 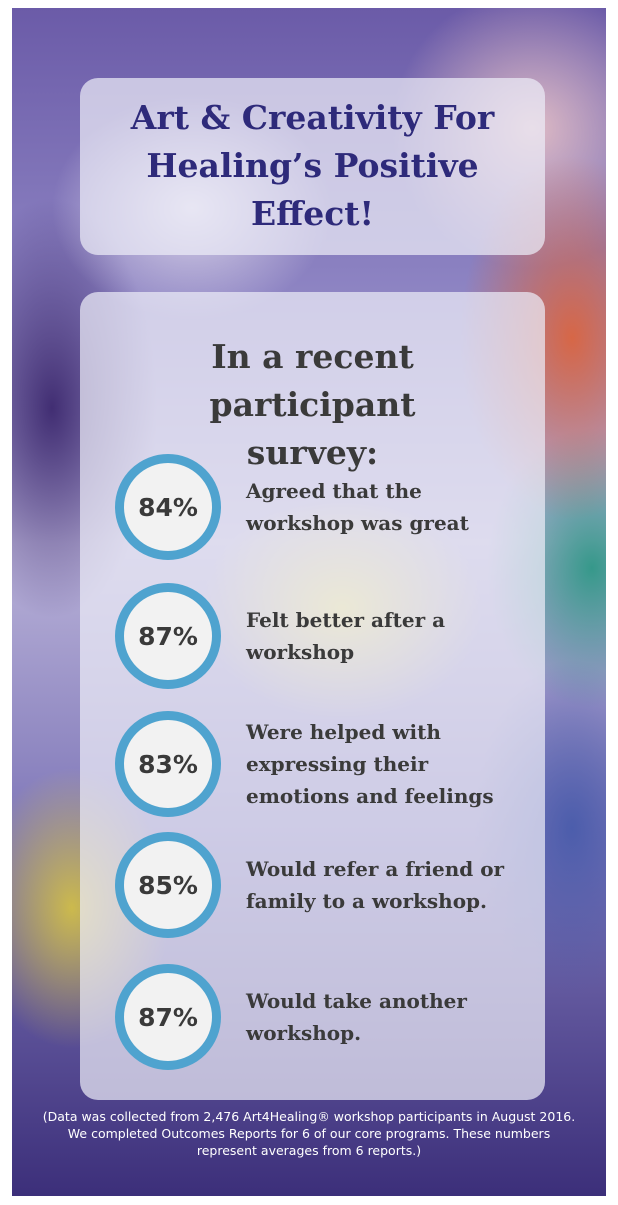 What do you see at coordinates (346, 636) in the screenshot?
I see `stat-text: Felt better after a workshop` at bounding box center [346, 636].